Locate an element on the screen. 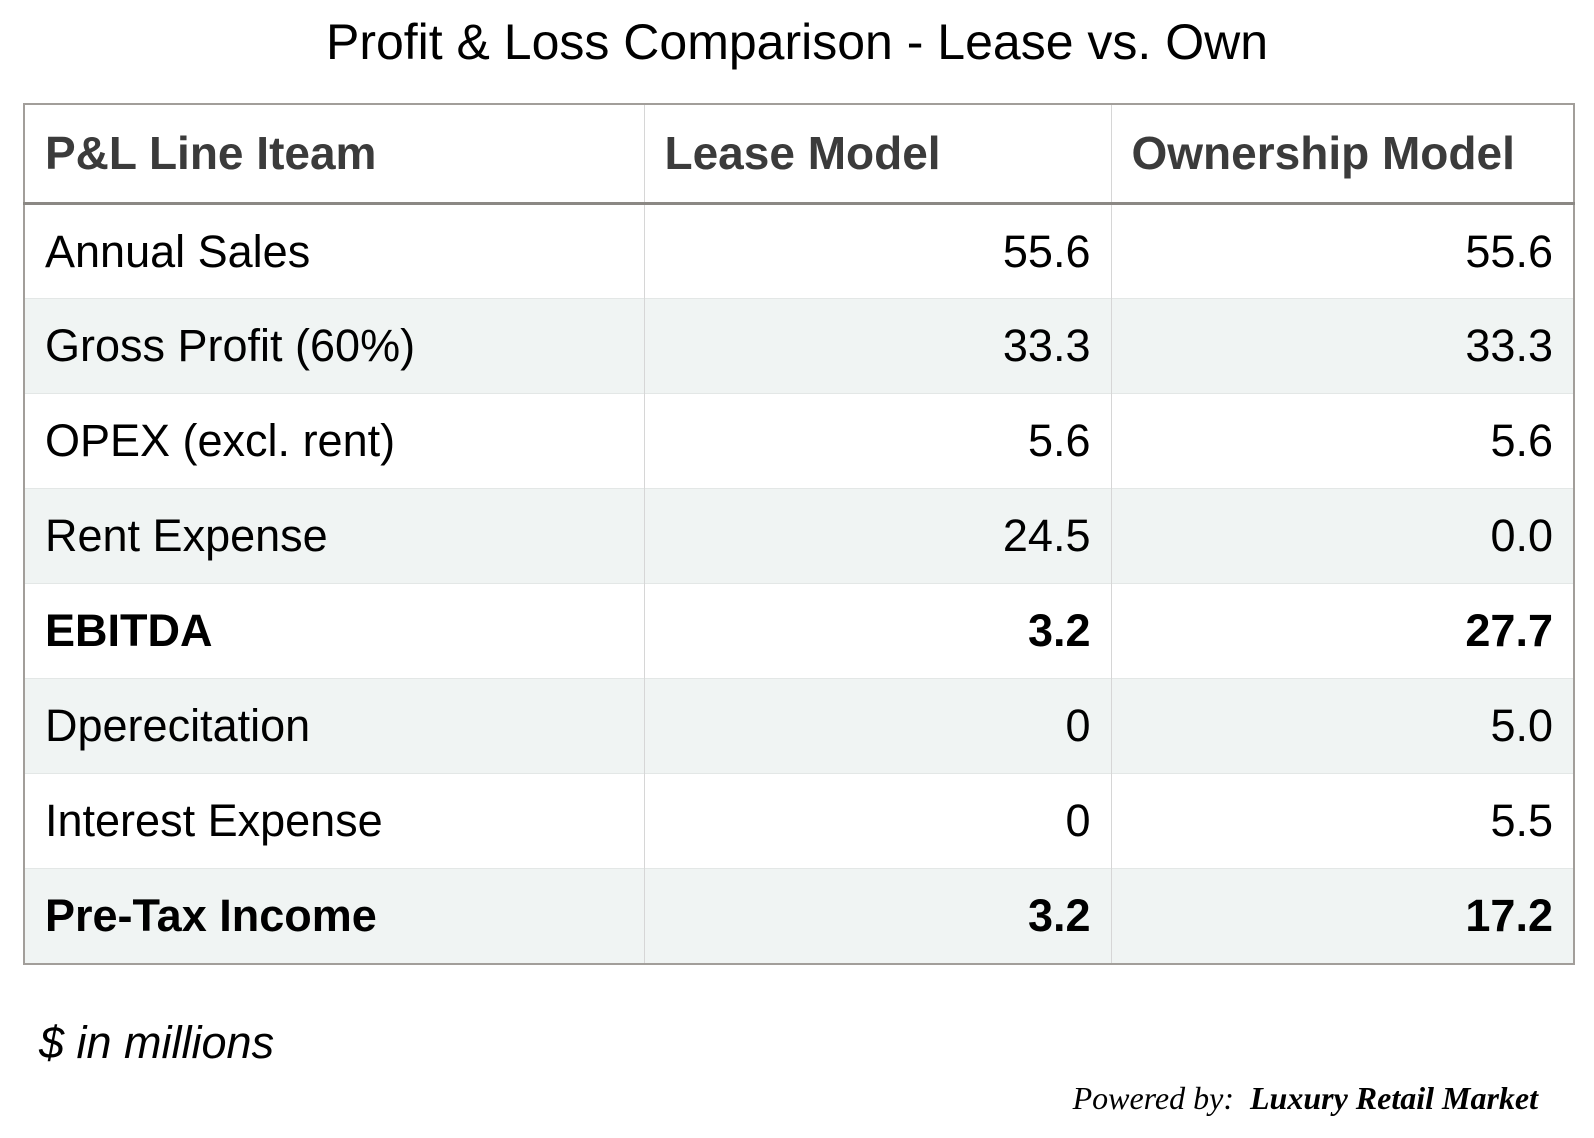  powered-by-brand: Luxury Retail Market is located at coordinates (1393, 1098).